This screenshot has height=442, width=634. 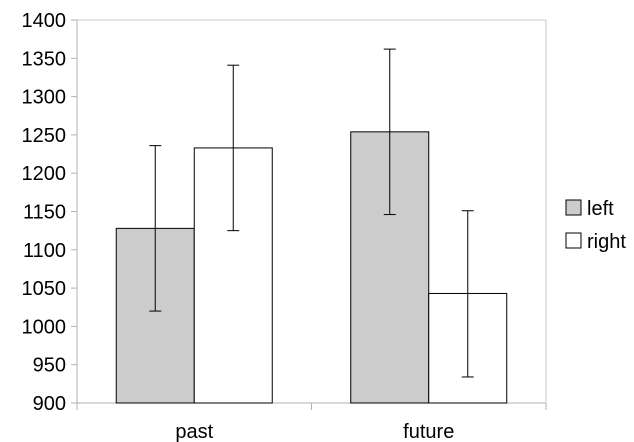 What do you see at coordinates (600, 209) in the screenshot?
I see `legend-label-left: left` at bounding box center [600, 209].